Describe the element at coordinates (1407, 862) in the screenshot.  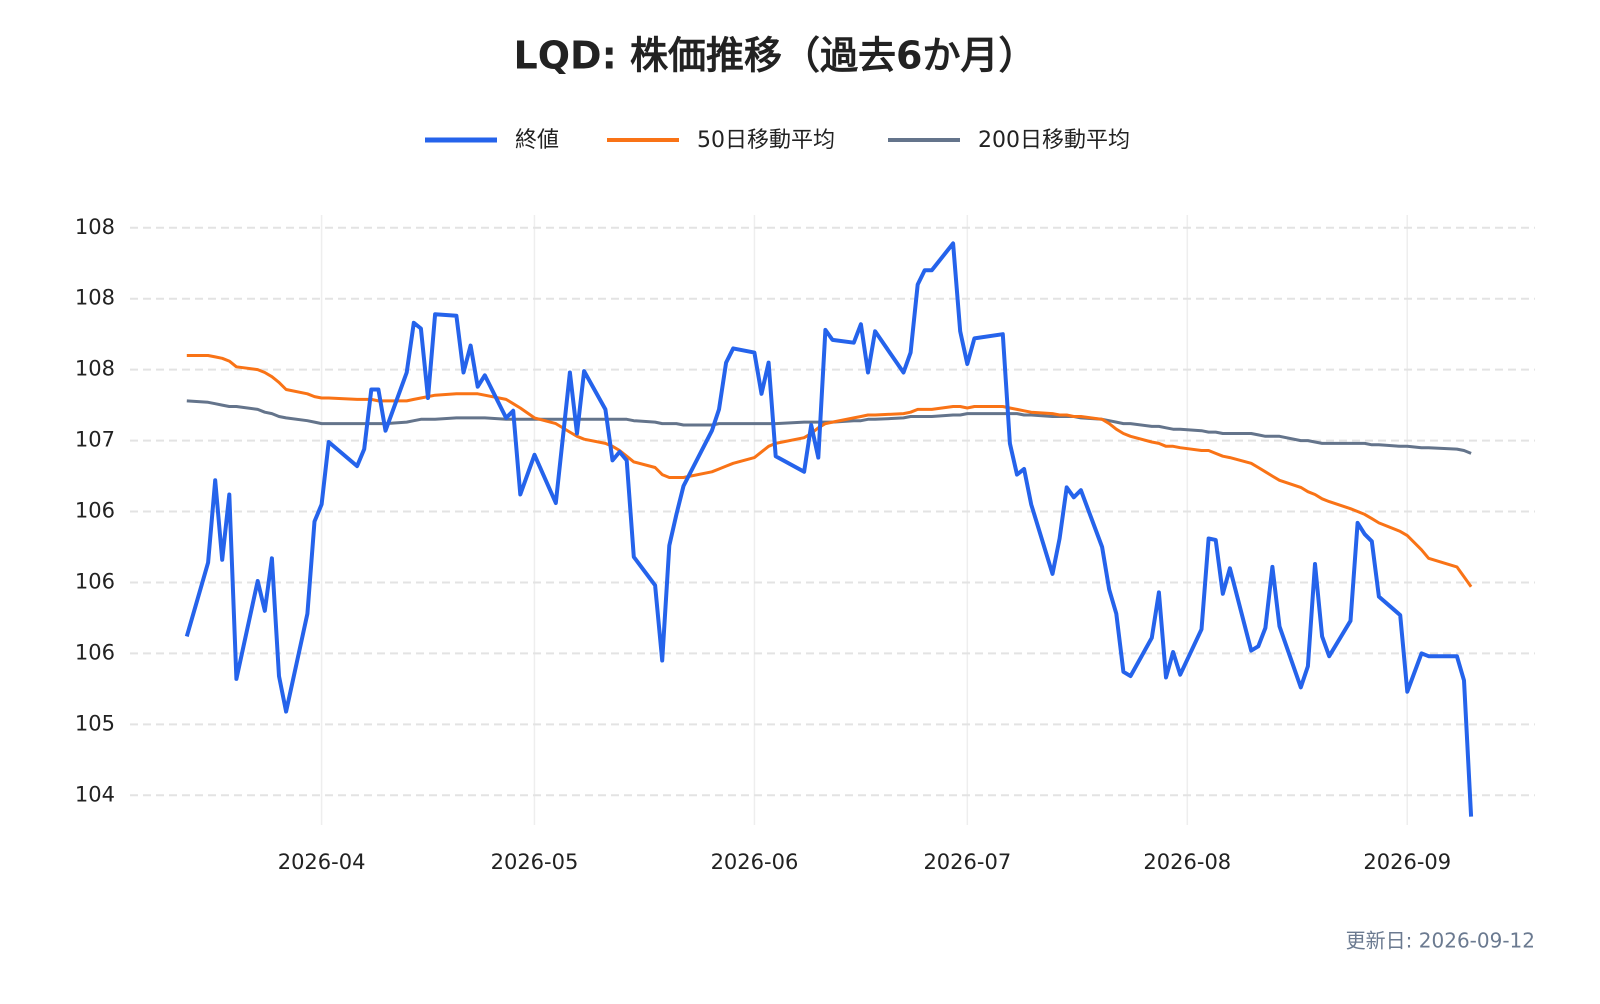
I see `x-tick-label: 2026-09` at that location.